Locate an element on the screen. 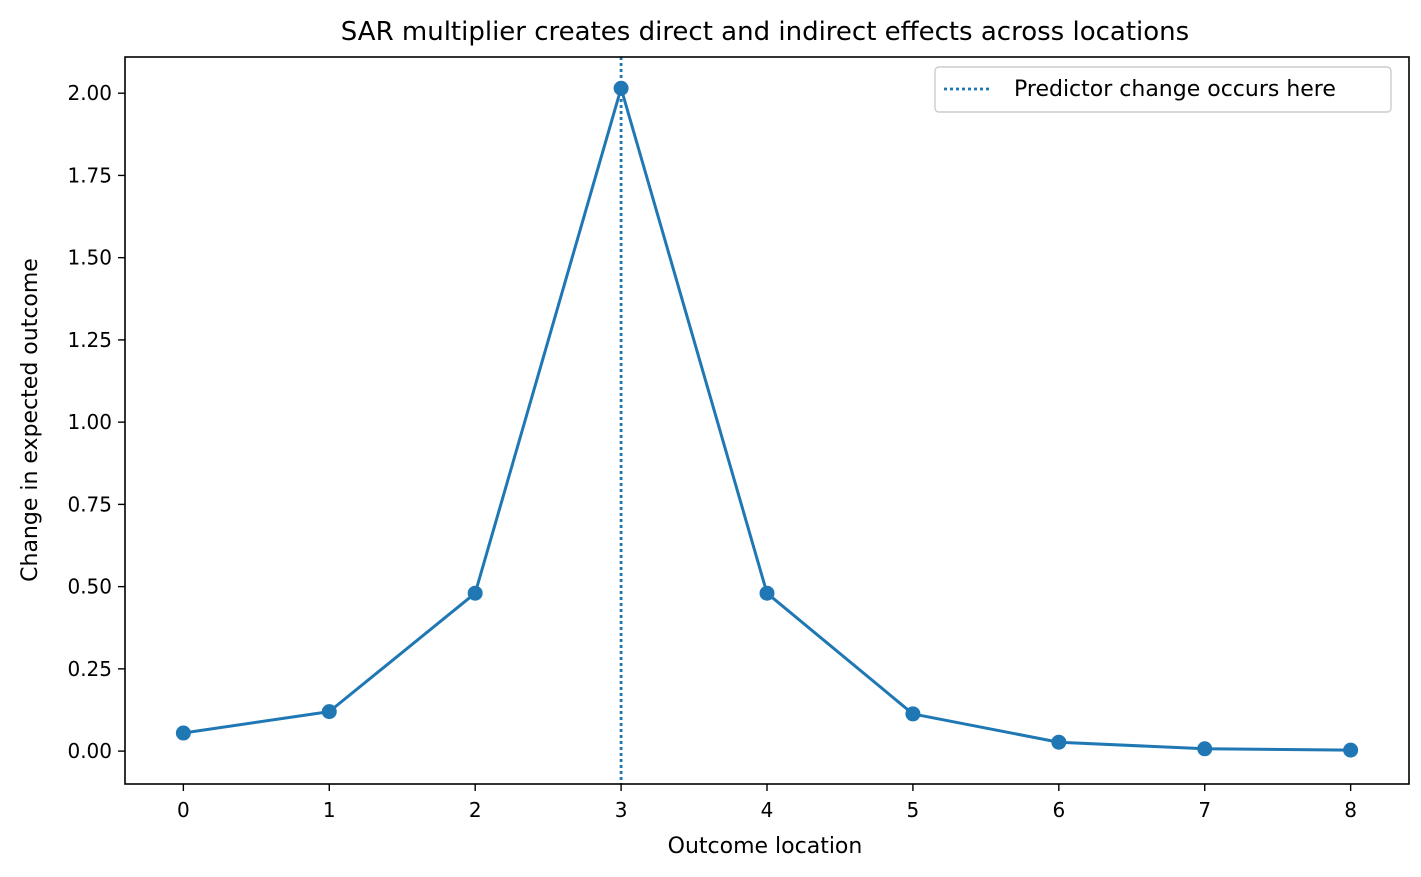 This screenshot has width=1421, height=877. x-tick-label: 1 is located at coordinates (329, 810).